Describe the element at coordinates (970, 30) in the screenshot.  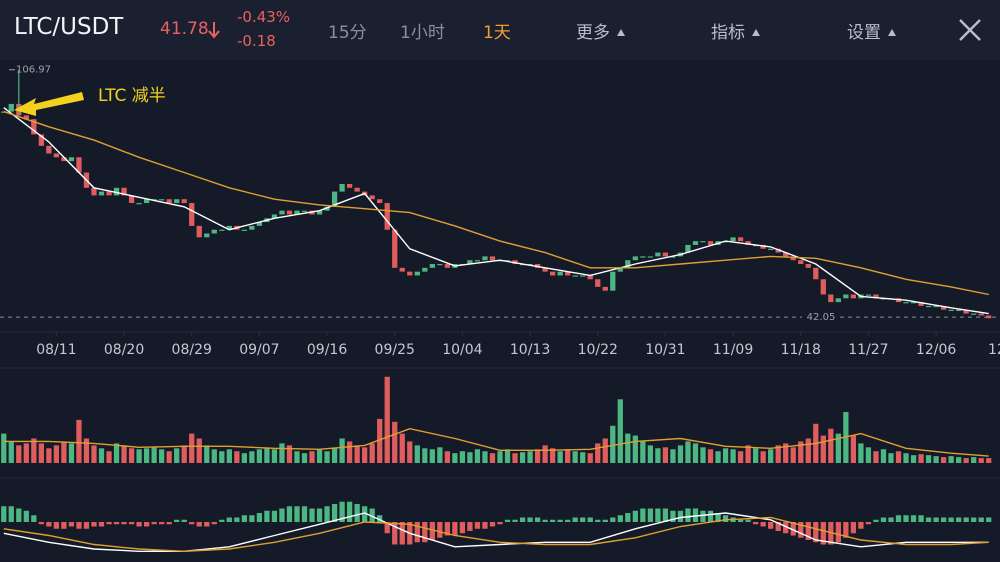
I see `close-button` at that location.